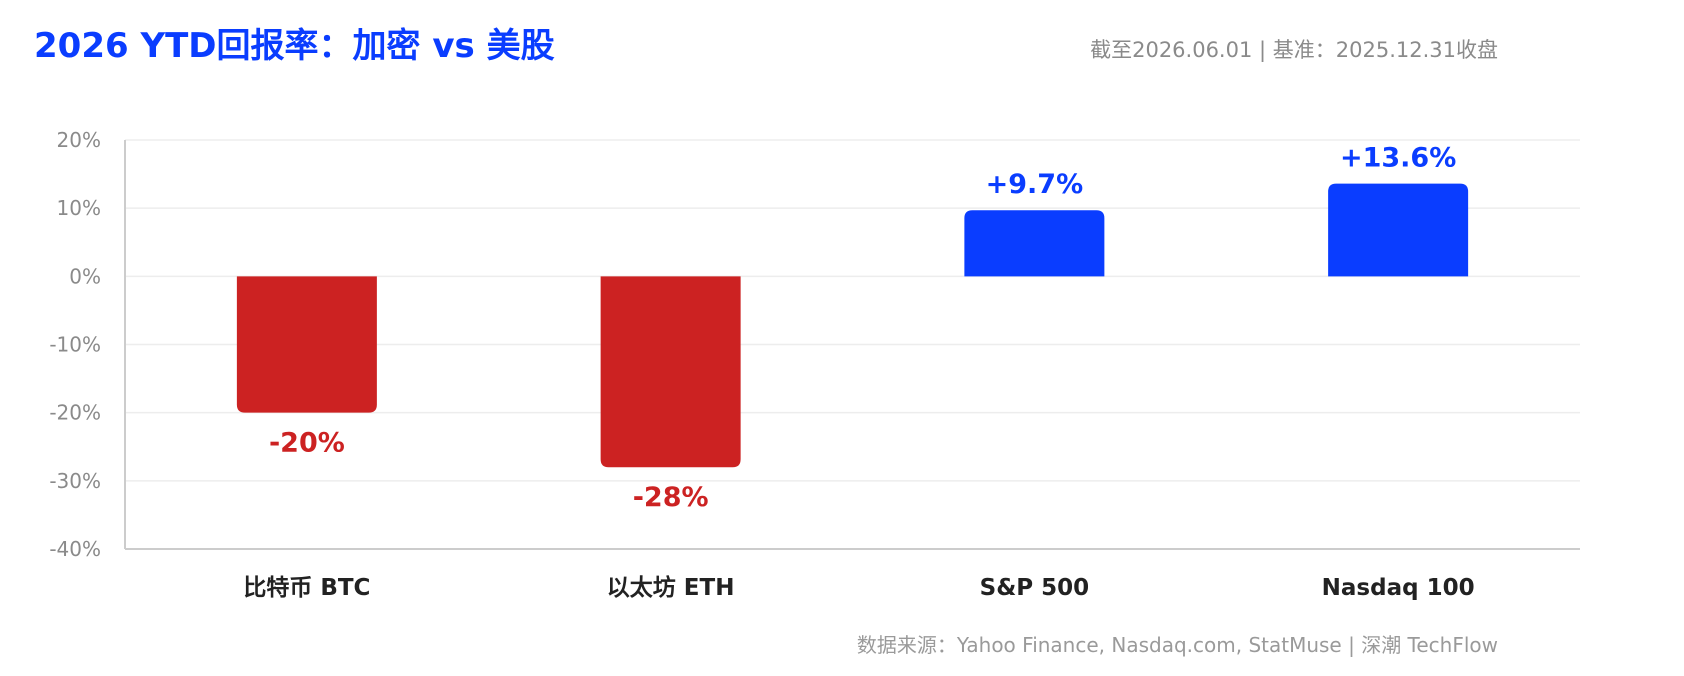 The image size is (1684, 676). What do you see at coordinates (1035, 588) in the screenshot?
I see `x-category-label: S&P 500` at bounding box center [1035, 588].